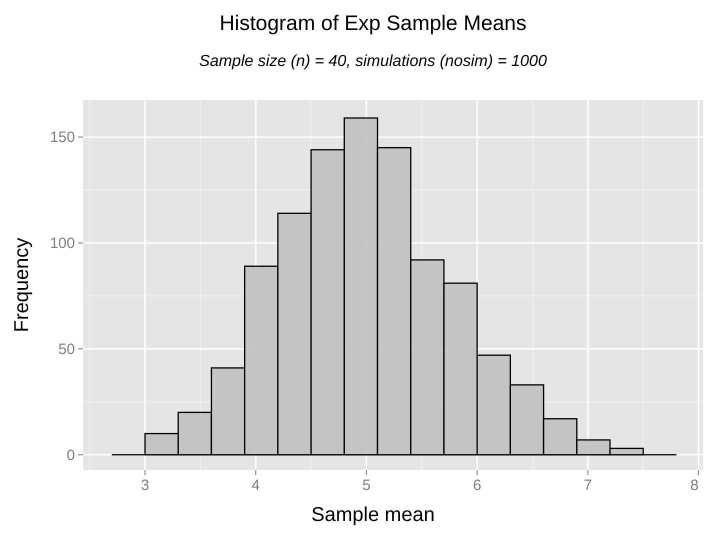  I want to click on x-tick-label: 7, so click(588, 485).